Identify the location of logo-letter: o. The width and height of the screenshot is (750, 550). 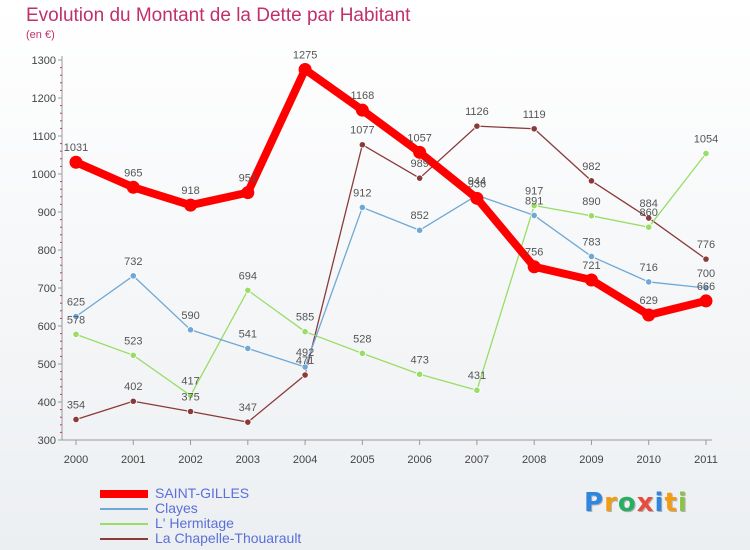
(627, 503).